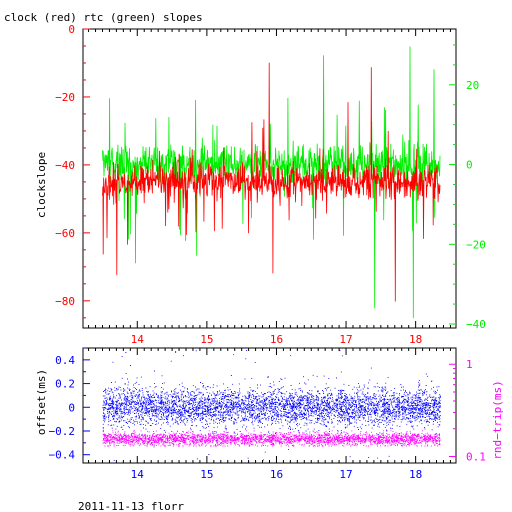 The width and height of the screenshot is (512, 512). Describe the element at coordinates (103, 17) in the screenshot. I see `chart-title: clock (red) rtc (green) slopes` at that location.